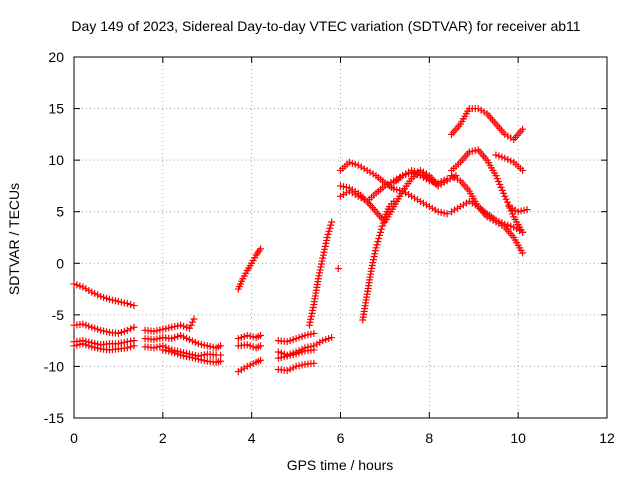 Image resolution: width=640 pixels, height=480 pixels. What do you see at coordinates (54, 366) in the screenshot?
I see `y-tick-label: -10` at bounding box center [54, 366].